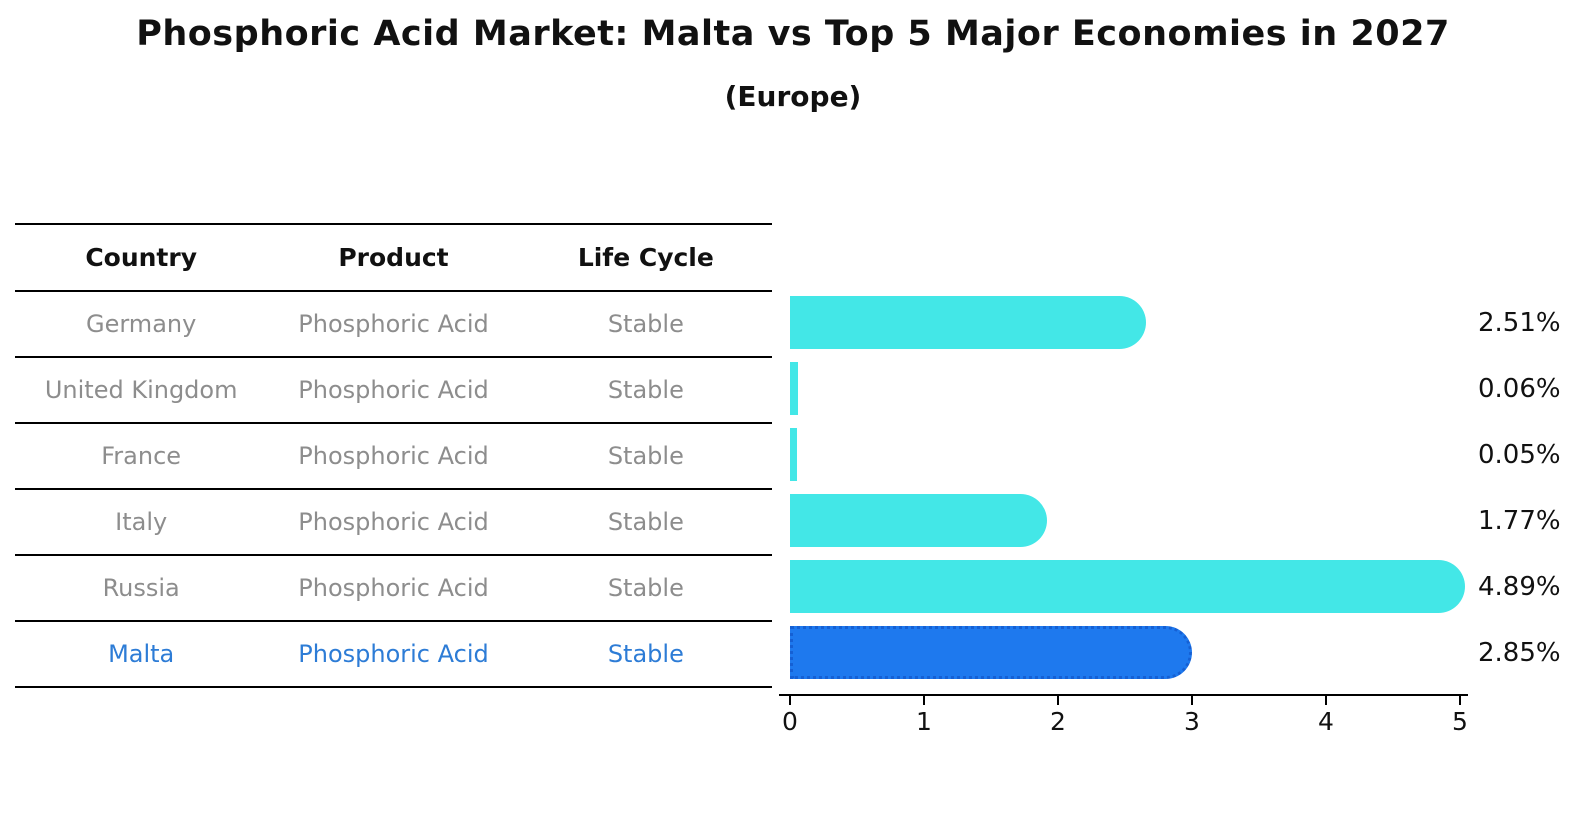 The width and height of the screenshot is (1586, 823). I want to click on value-label-france: 0.05%, so click(1519, 455).